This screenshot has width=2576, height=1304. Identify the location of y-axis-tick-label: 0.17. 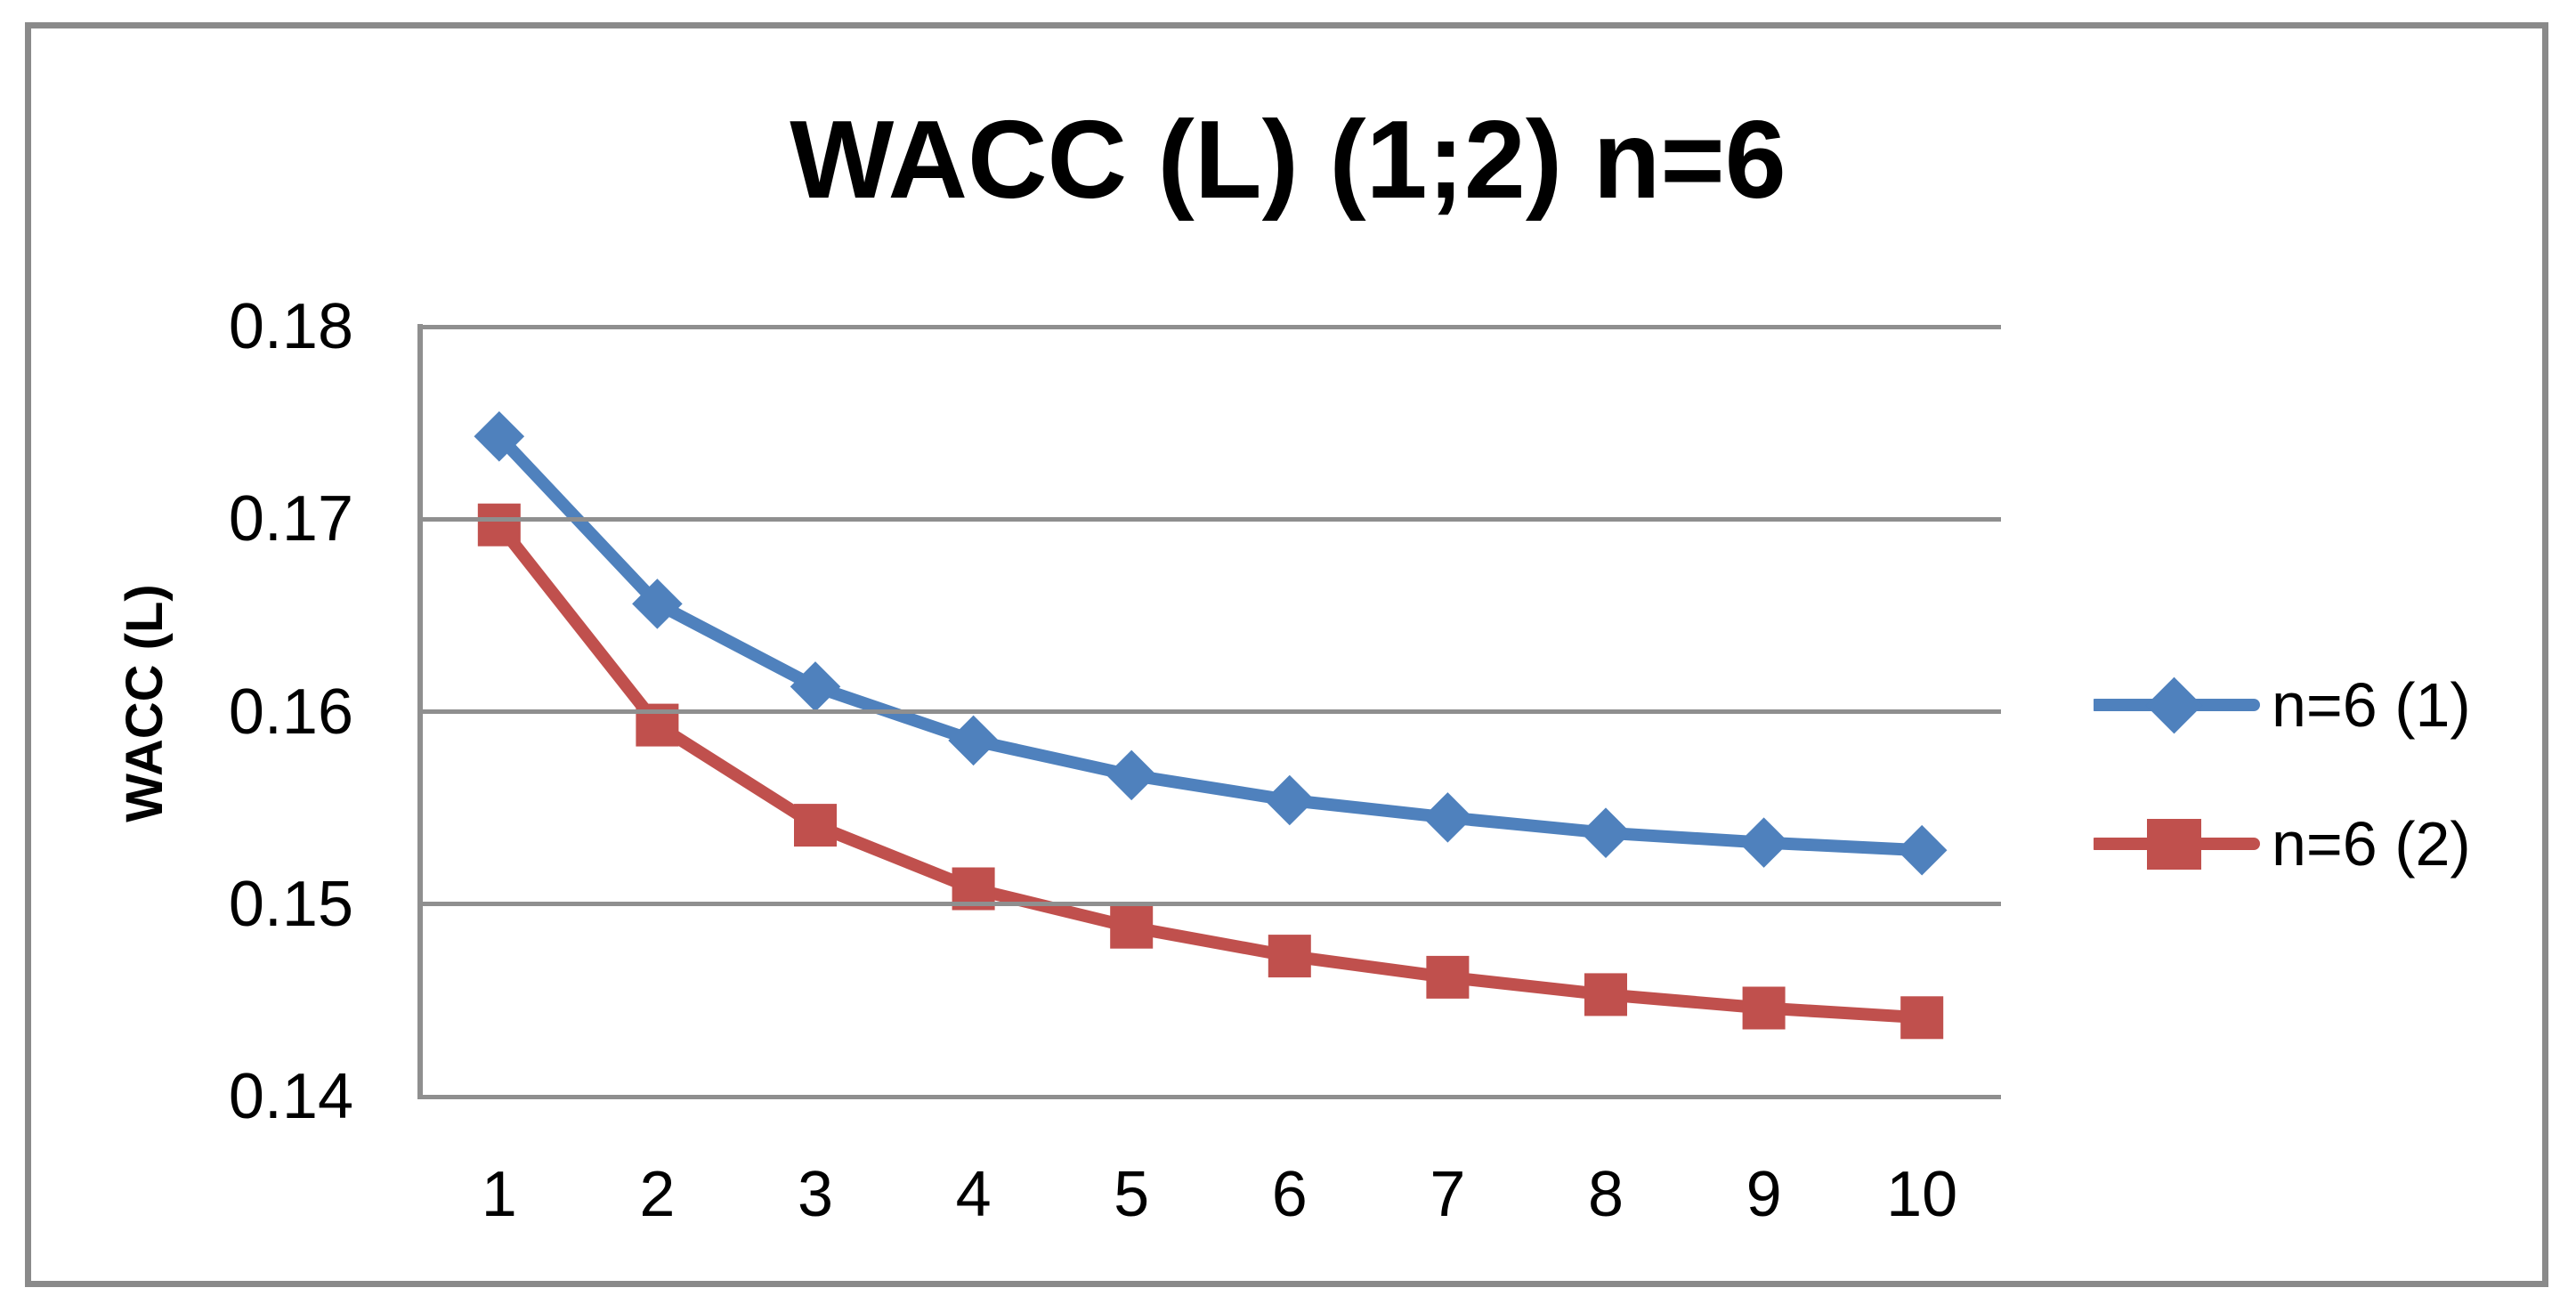
(290, 519).